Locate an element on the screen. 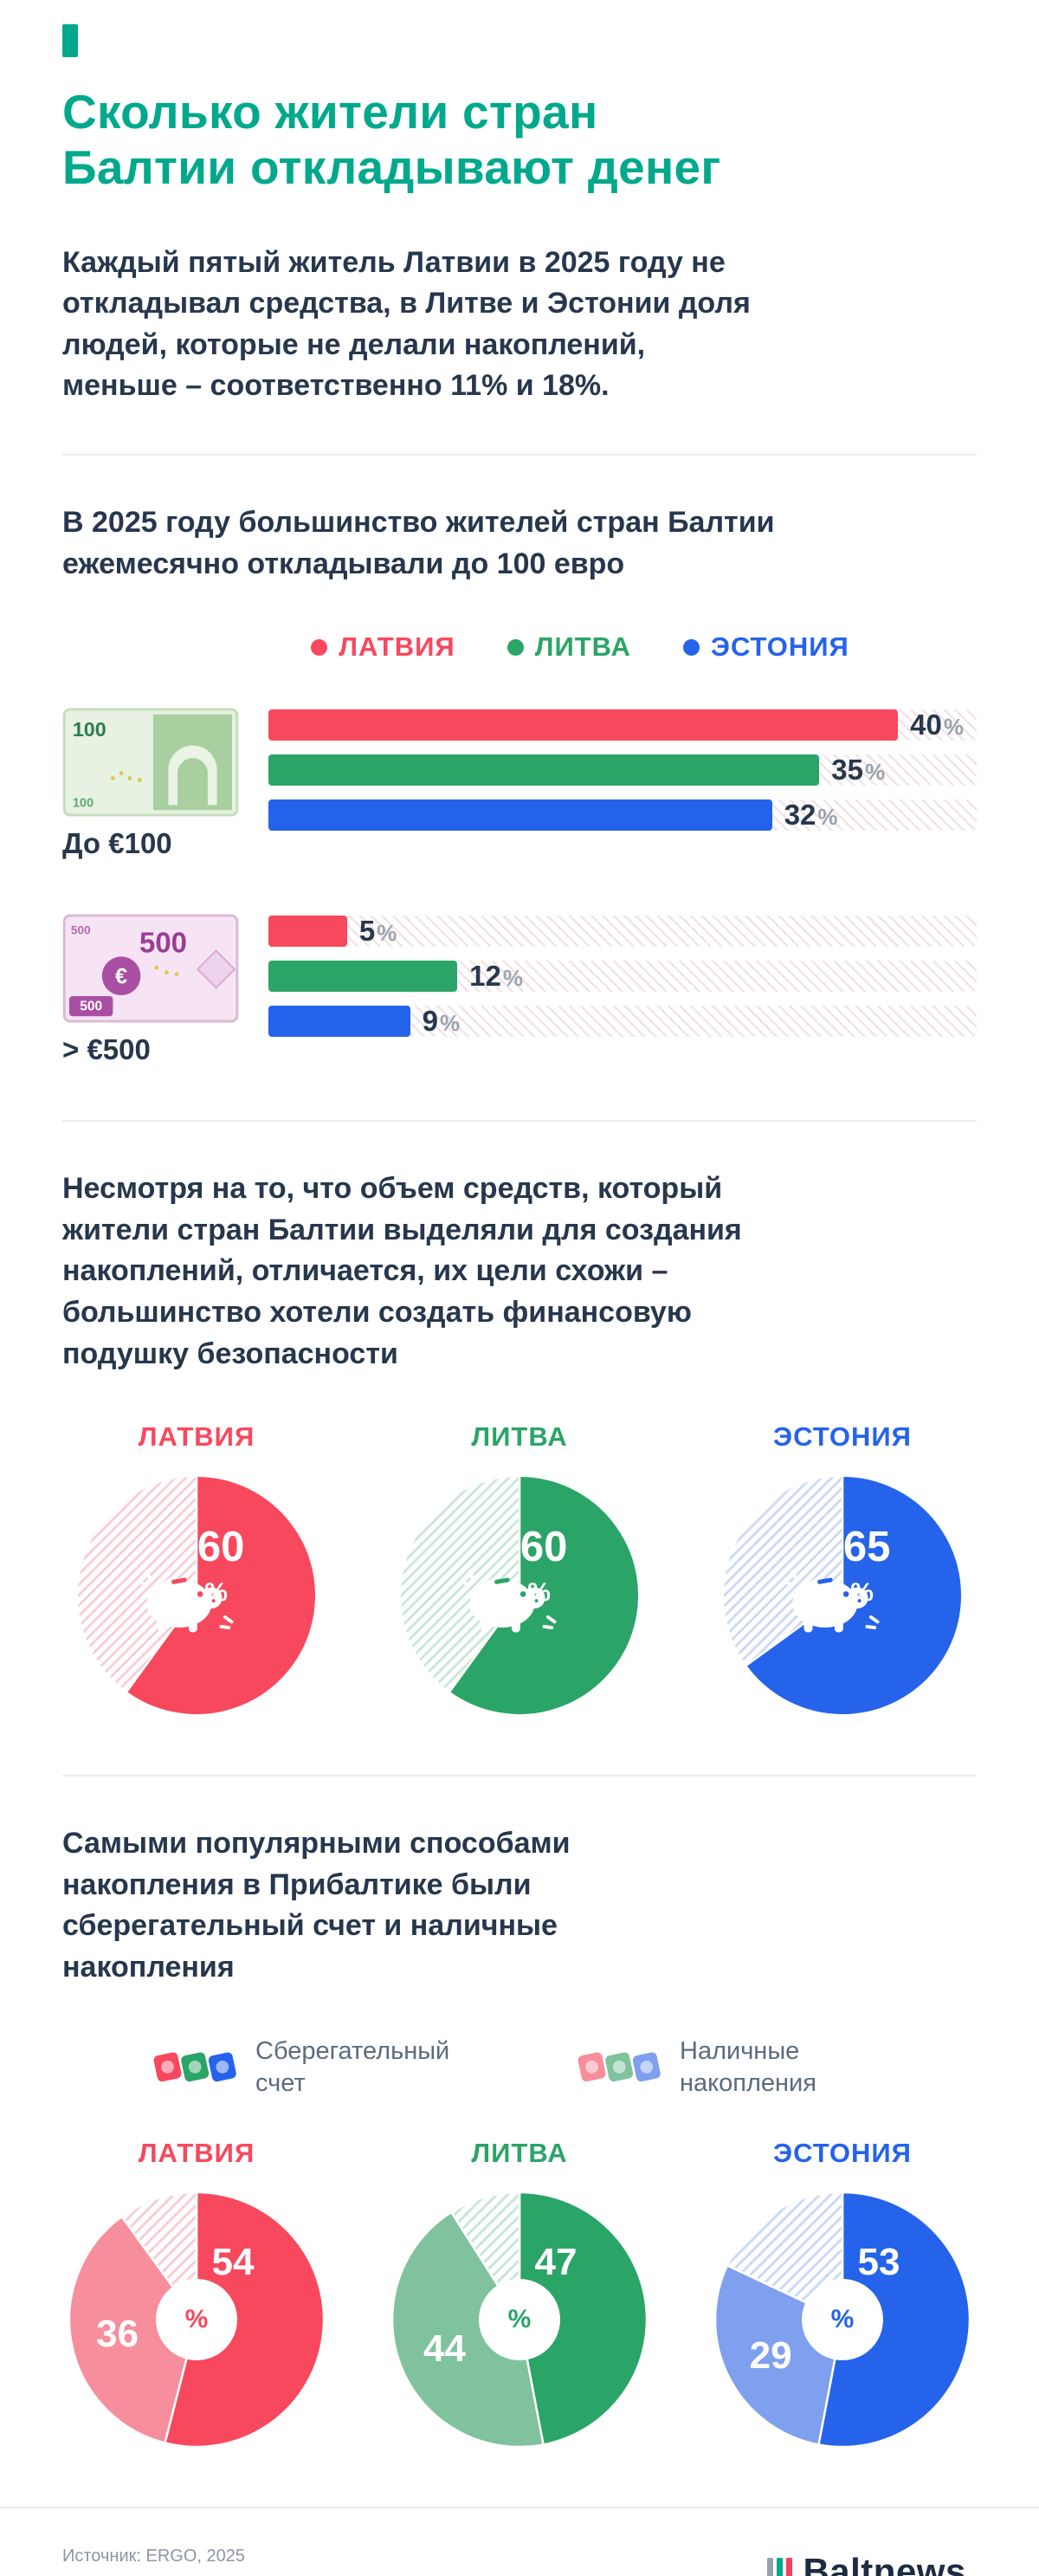 The width and height of the screenshot is (1039, 2576). pie-country-label: ЭСТОНИЯ is located at coordinates (842, 2152).